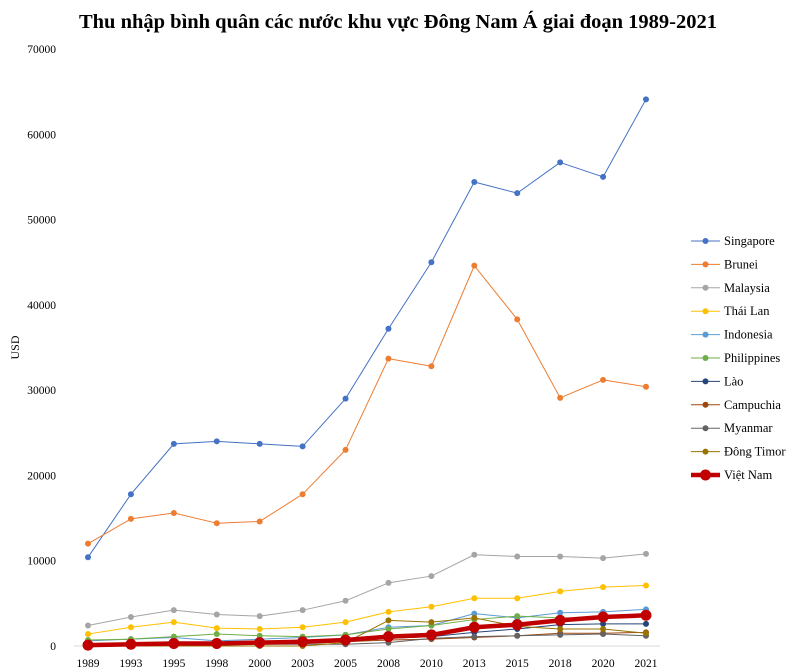 This screenshot has height=671, width=796. I want to click on y-tick-labels: 0 10000 20000 30000 40000 50000 60000 70000, so click(41, 348).